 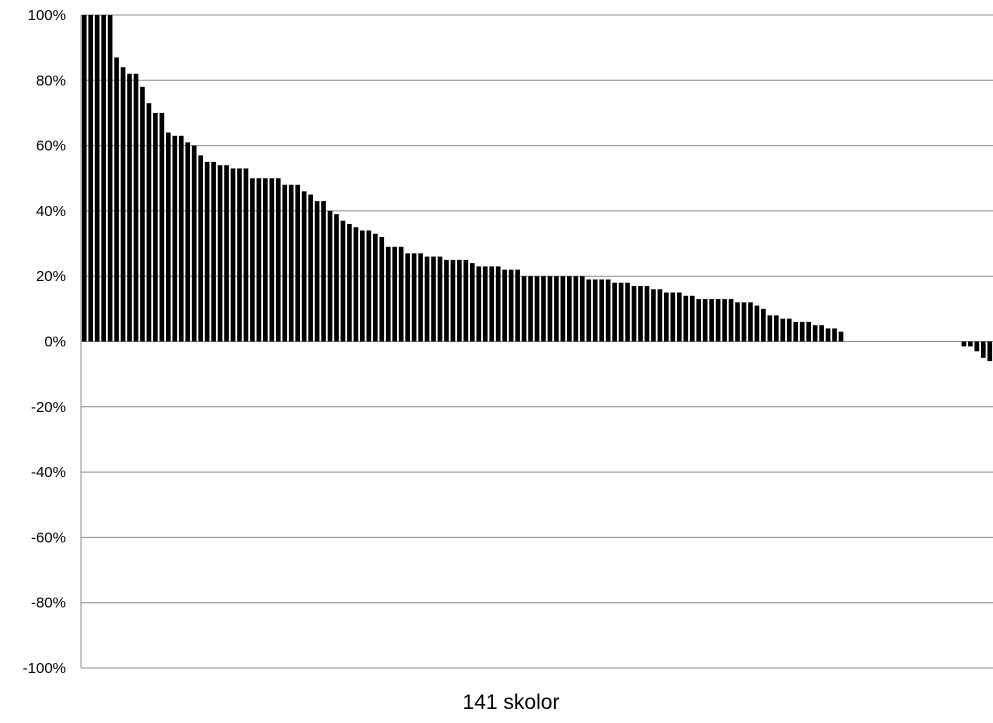 I want to click on y-tick-label: -40%, so click(x=48, y=472).